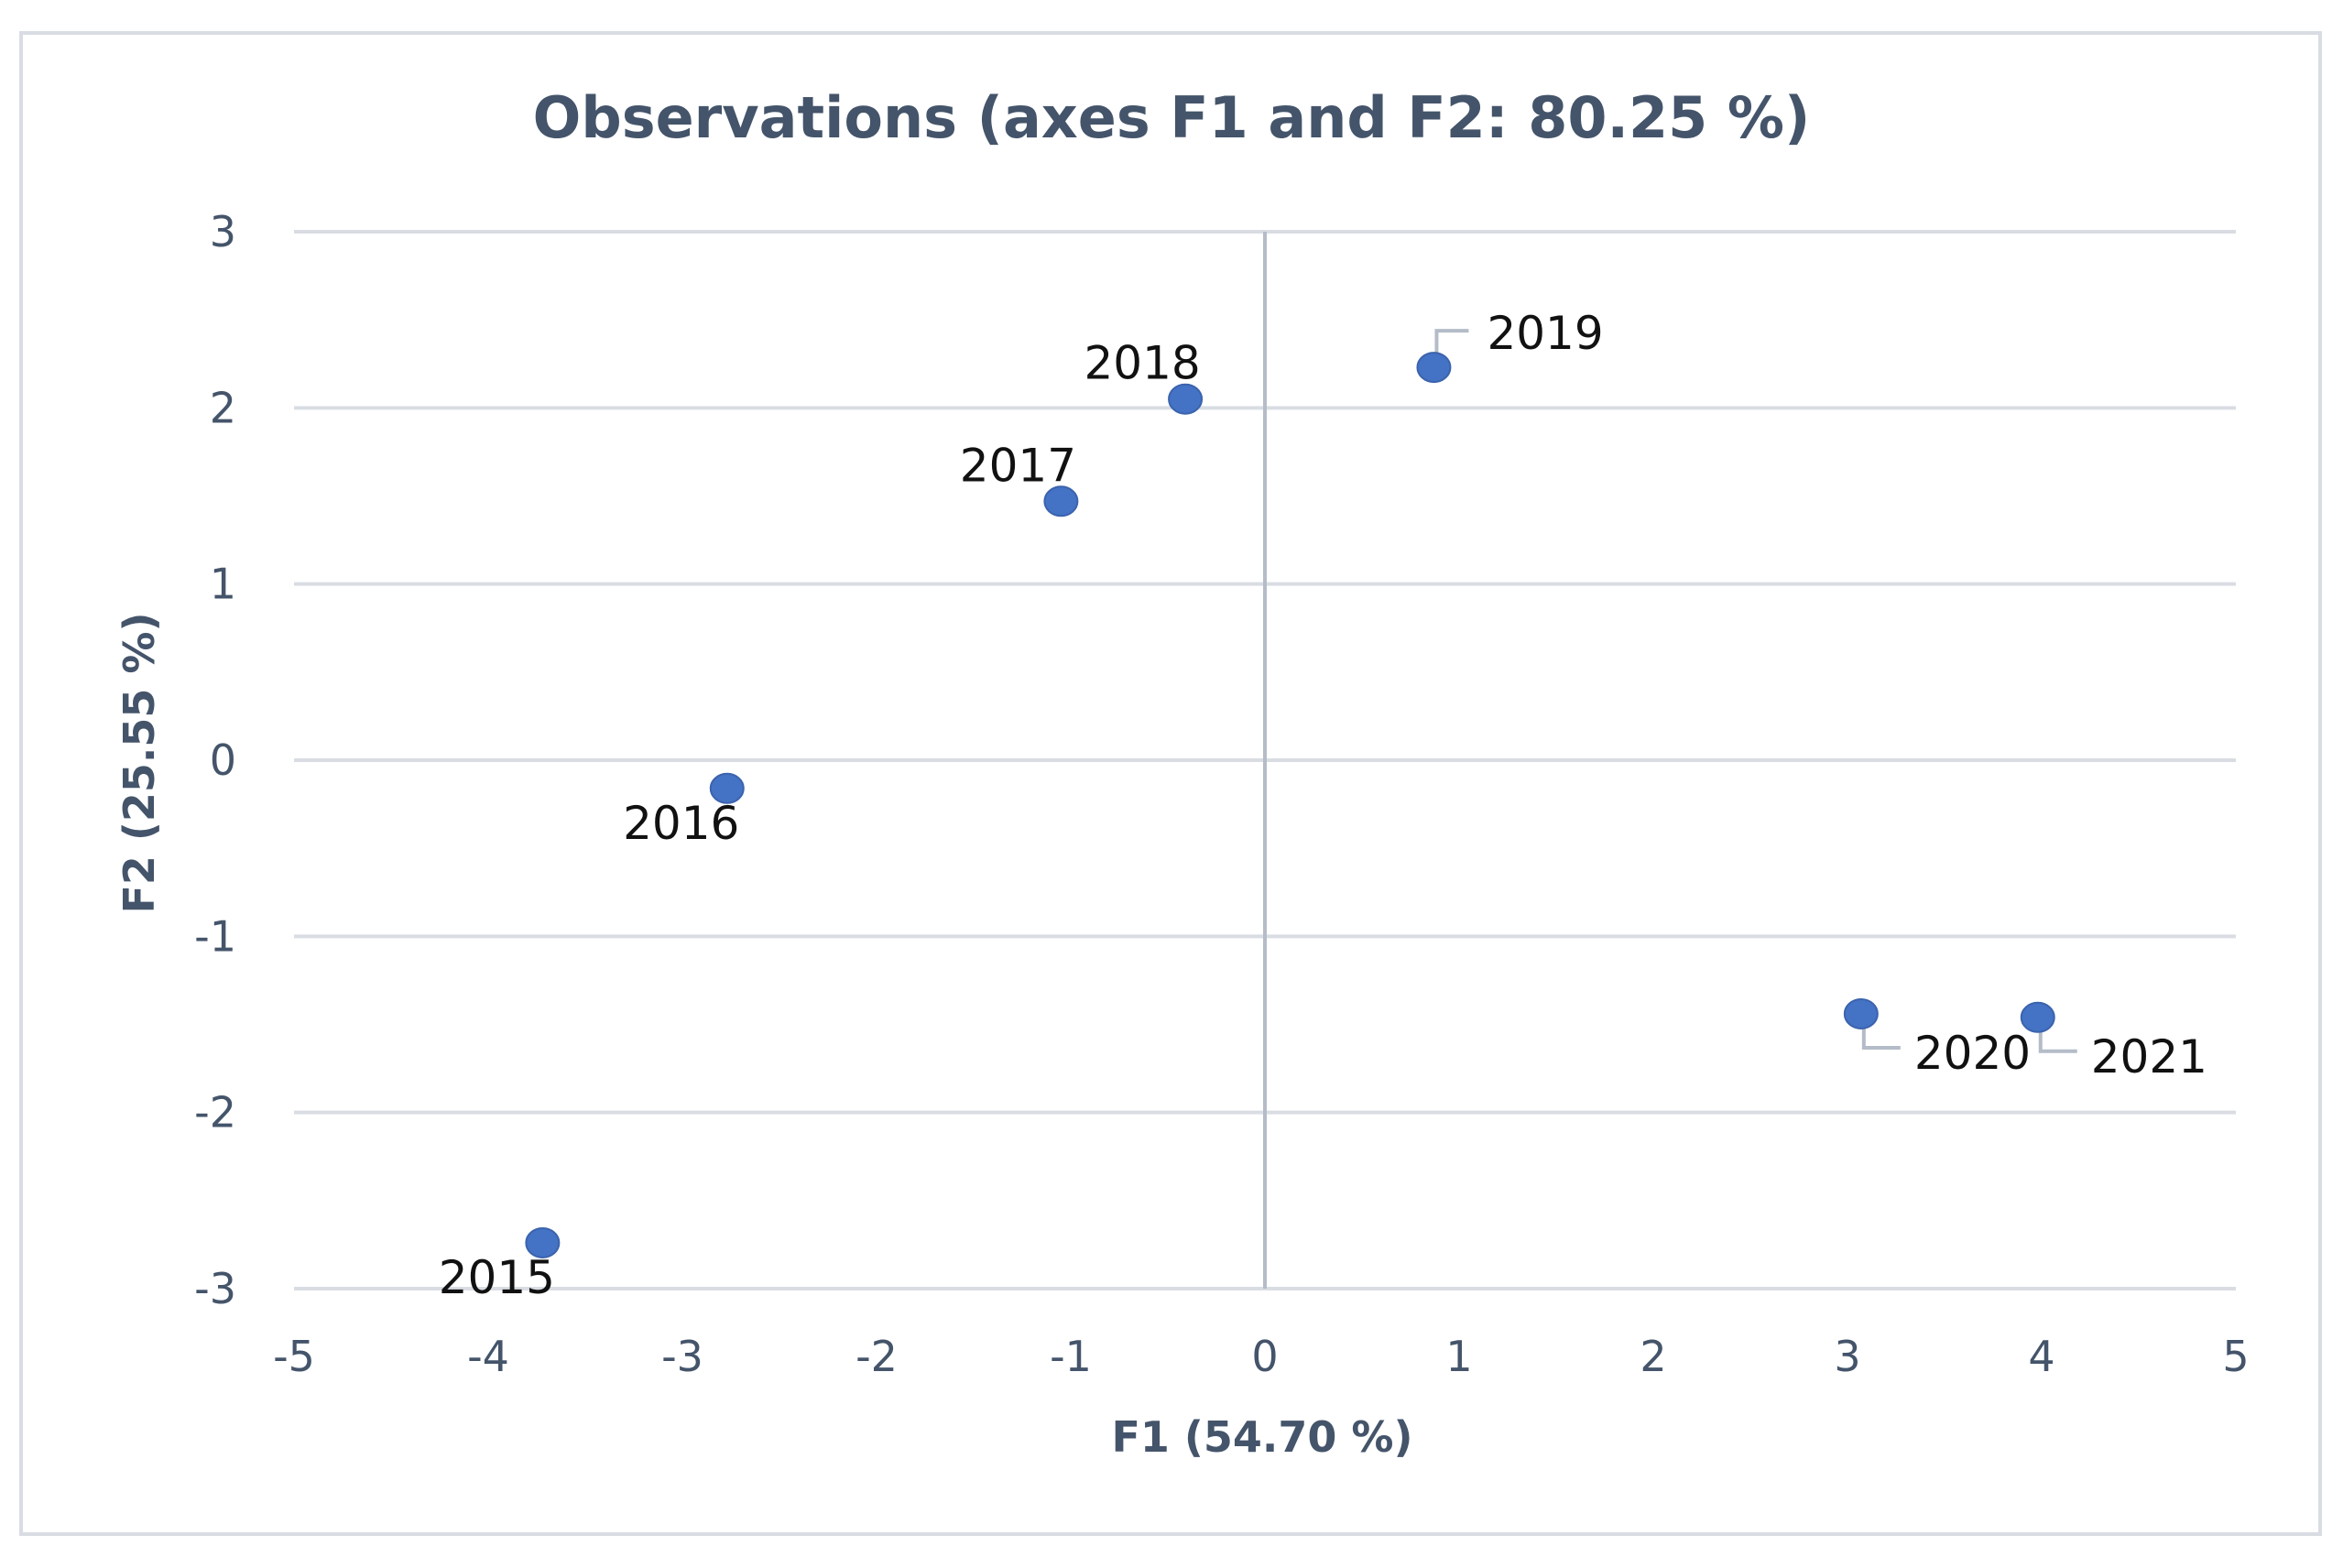 The height and width of the screenshot is (1568, 2343). I want to click on x-tick-label: -2, so click(876, 1356).